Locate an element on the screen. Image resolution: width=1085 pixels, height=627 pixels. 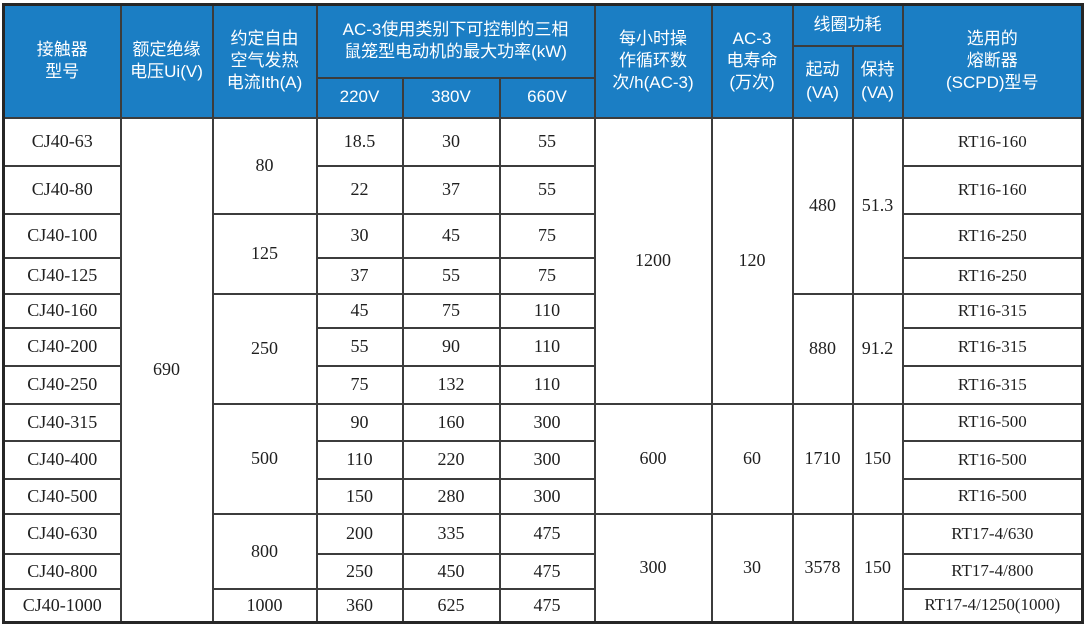
cell-insulation-voltage: 690 is located at coordinates (166, 370).